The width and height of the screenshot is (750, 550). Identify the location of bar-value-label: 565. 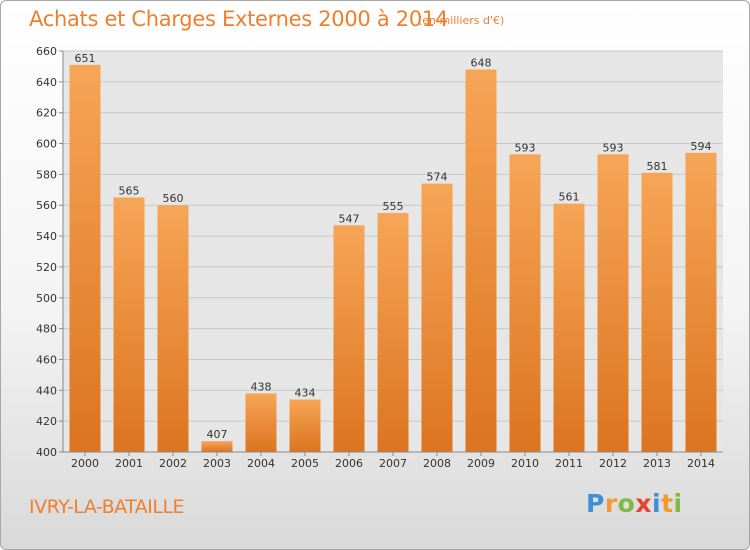
(129, 191).